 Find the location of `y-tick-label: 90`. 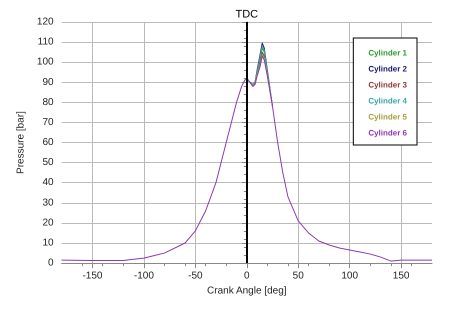

y-tick-label: 90 is located at coordinates (48, 82).